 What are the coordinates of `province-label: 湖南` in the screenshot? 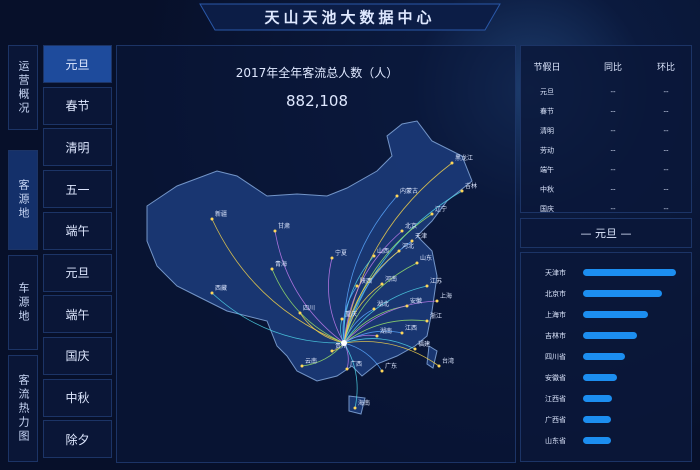 It's located at (386, 331).